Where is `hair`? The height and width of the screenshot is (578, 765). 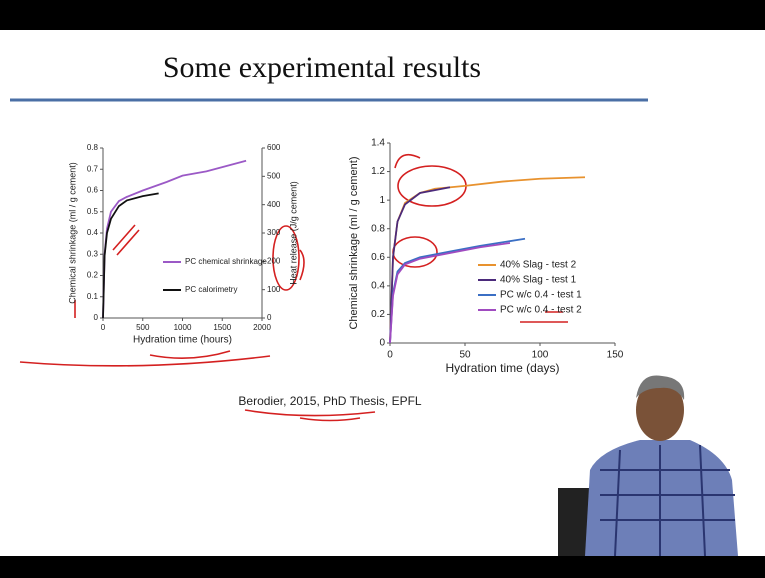
hair is located at coordinates (660, 387).